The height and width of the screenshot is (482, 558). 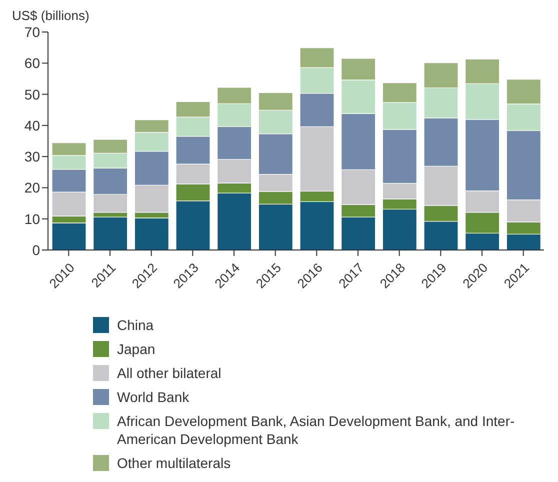 I want to click on y-tick-label: 70, so click(x=32, y=32).